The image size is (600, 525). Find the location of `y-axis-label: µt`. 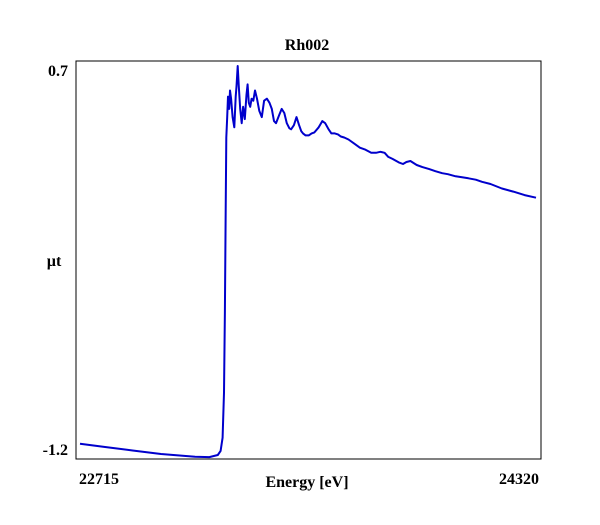

y-axis-label: µt is located at coordinates (54, 261).